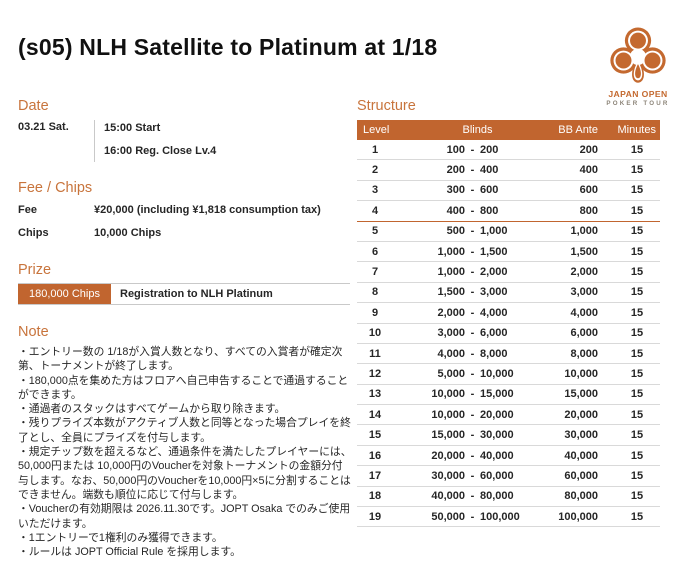  What do you see at coordinates (129, 552) in the screenshot?
I see `note-item: ・ルールは JOPT Official Rule を採用します。` at bounding box center [129, 552].